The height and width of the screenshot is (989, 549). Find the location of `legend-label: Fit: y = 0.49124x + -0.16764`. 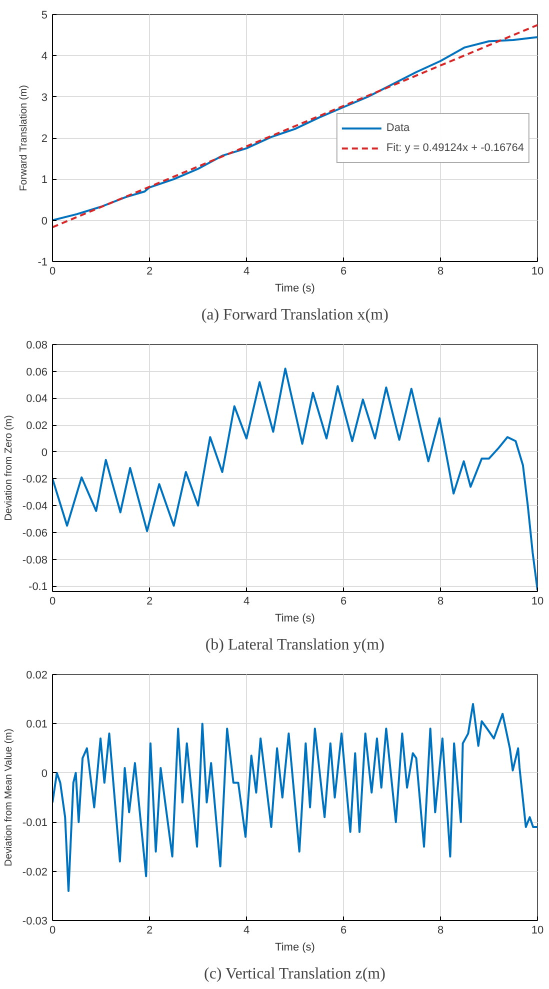

legend-label: Fit: y = 0.49124x + -0.16764 is located at coordinates (455, 148).